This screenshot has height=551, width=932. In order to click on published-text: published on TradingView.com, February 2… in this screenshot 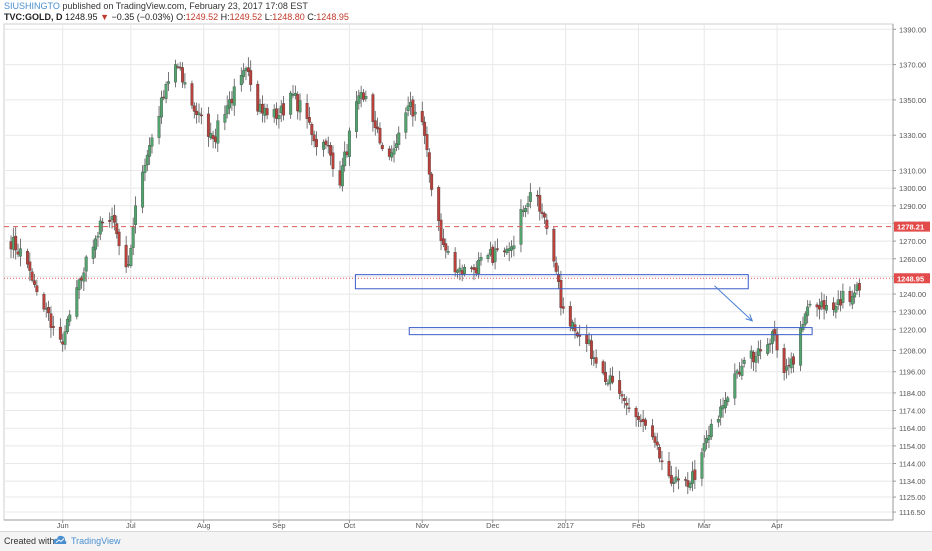, I will do `click(185, 6)`.